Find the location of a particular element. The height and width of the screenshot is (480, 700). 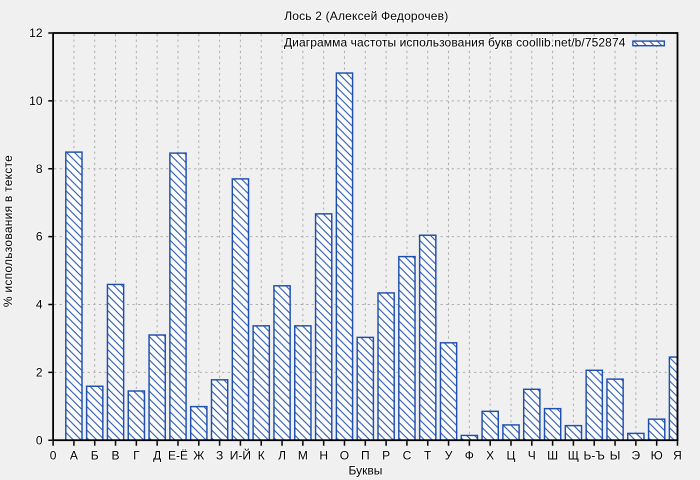

svg-text: П is located at coordinates (365, 455).